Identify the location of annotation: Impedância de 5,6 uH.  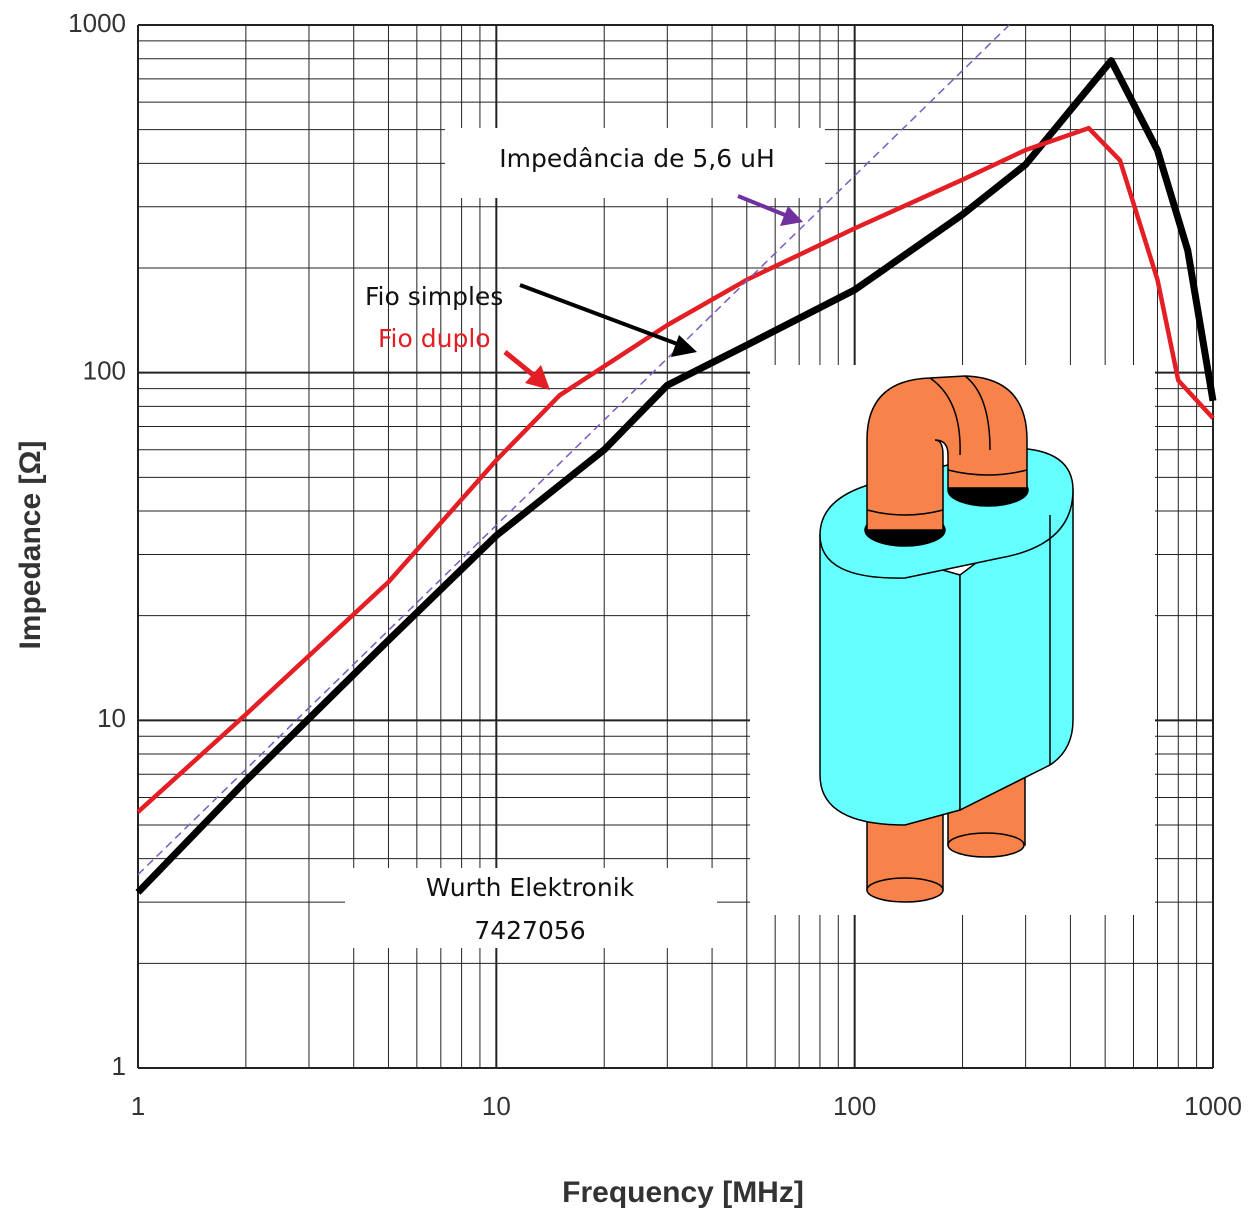
(637, 158).